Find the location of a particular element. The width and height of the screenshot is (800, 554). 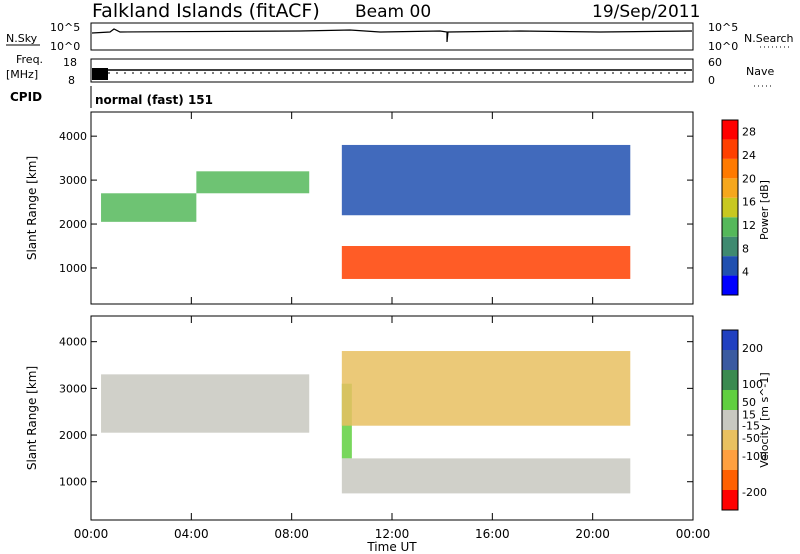

power-colorbar-tick-8: 8 is located at coordinates (745, 248).